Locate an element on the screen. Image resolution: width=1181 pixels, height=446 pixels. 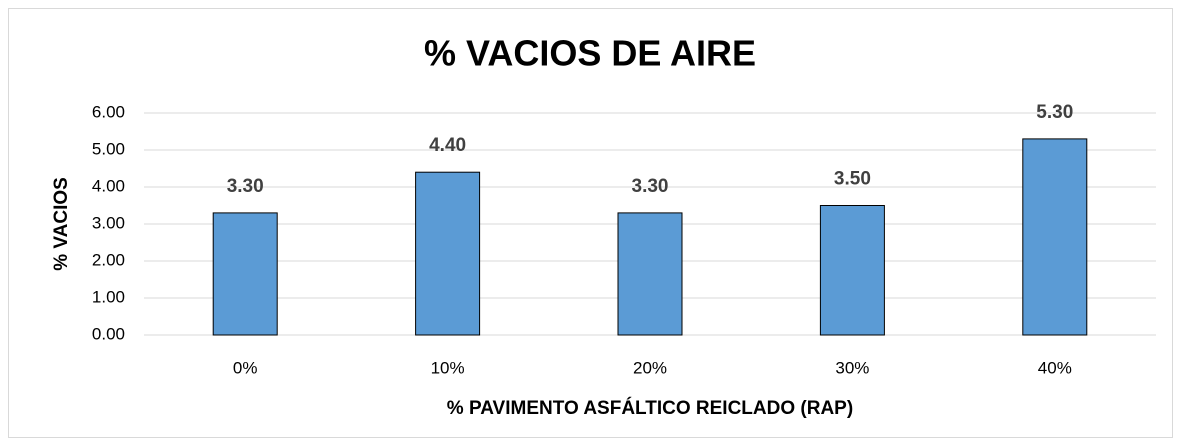
x-tick-label: 20% is located at coordinates (650, 367).